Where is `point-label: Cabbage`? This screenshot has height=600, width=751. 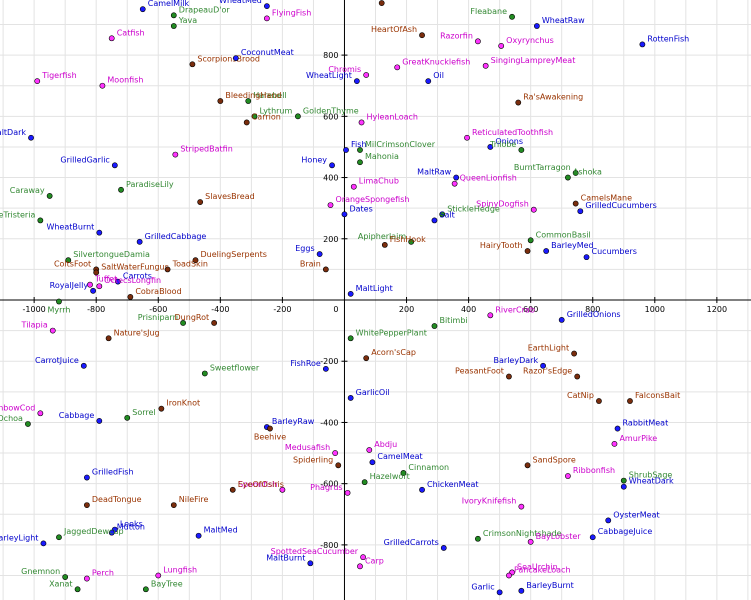 point-label: Cabbage is located at coordinates (77, 415).